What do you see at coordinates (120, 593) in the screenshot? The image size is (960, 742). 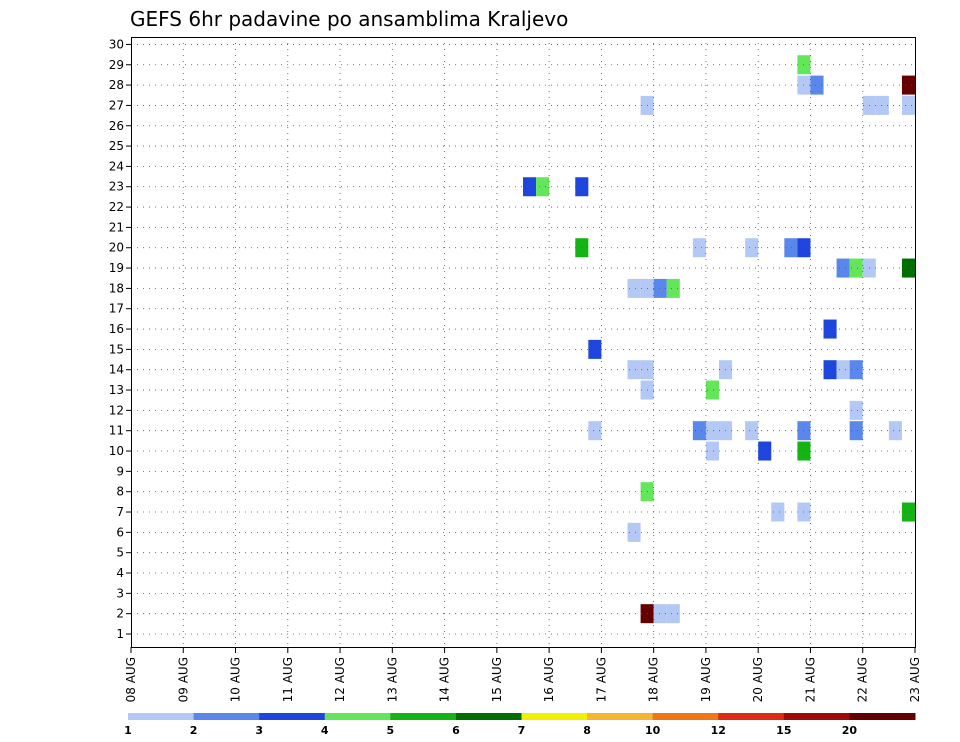 I see `y-tick-label: 3` at bounding box center [120, 593].